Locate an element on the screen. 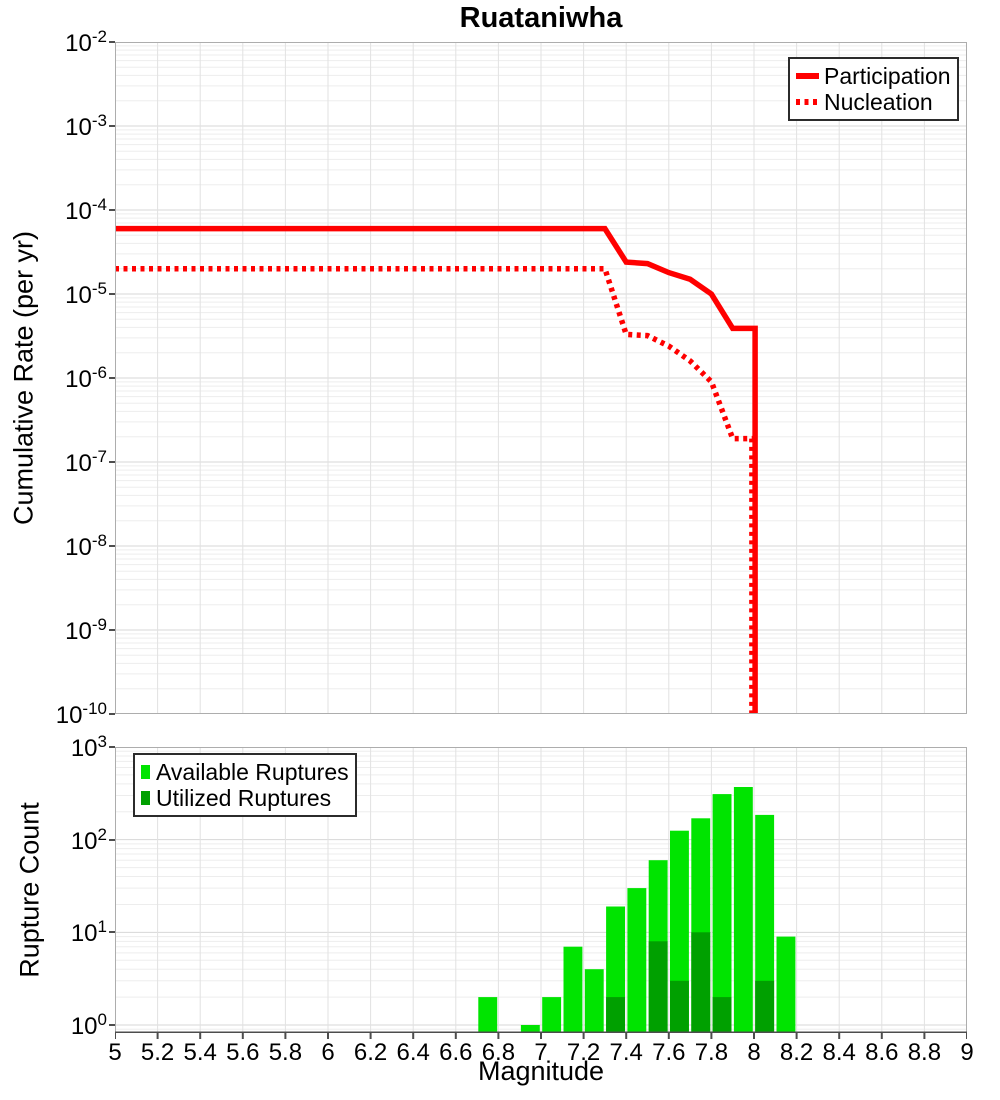  y-tick-label: 10³ is located at coordinates (88, 747).